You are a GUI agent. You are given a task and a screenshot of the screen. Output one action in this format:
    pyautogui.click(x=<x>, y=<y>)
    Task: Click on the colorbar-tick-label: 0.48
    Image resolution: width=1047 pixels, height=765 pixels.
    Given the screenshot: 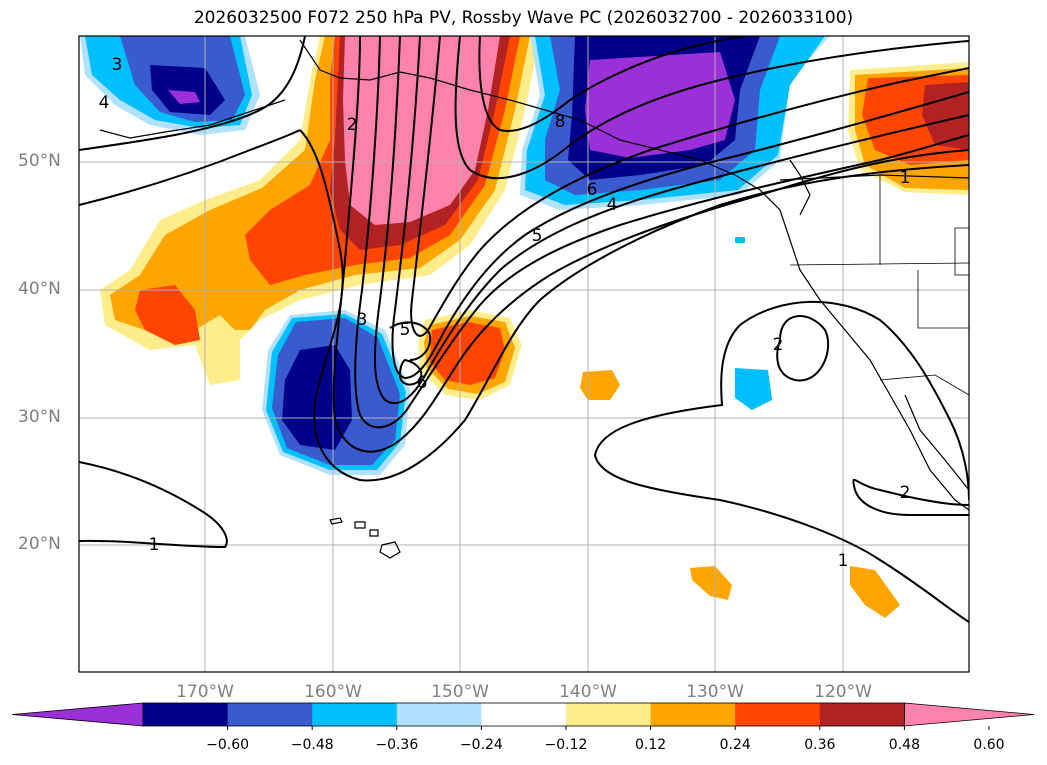 What is the action you would take?
    pyautogui.click(x=904, y=745)
    